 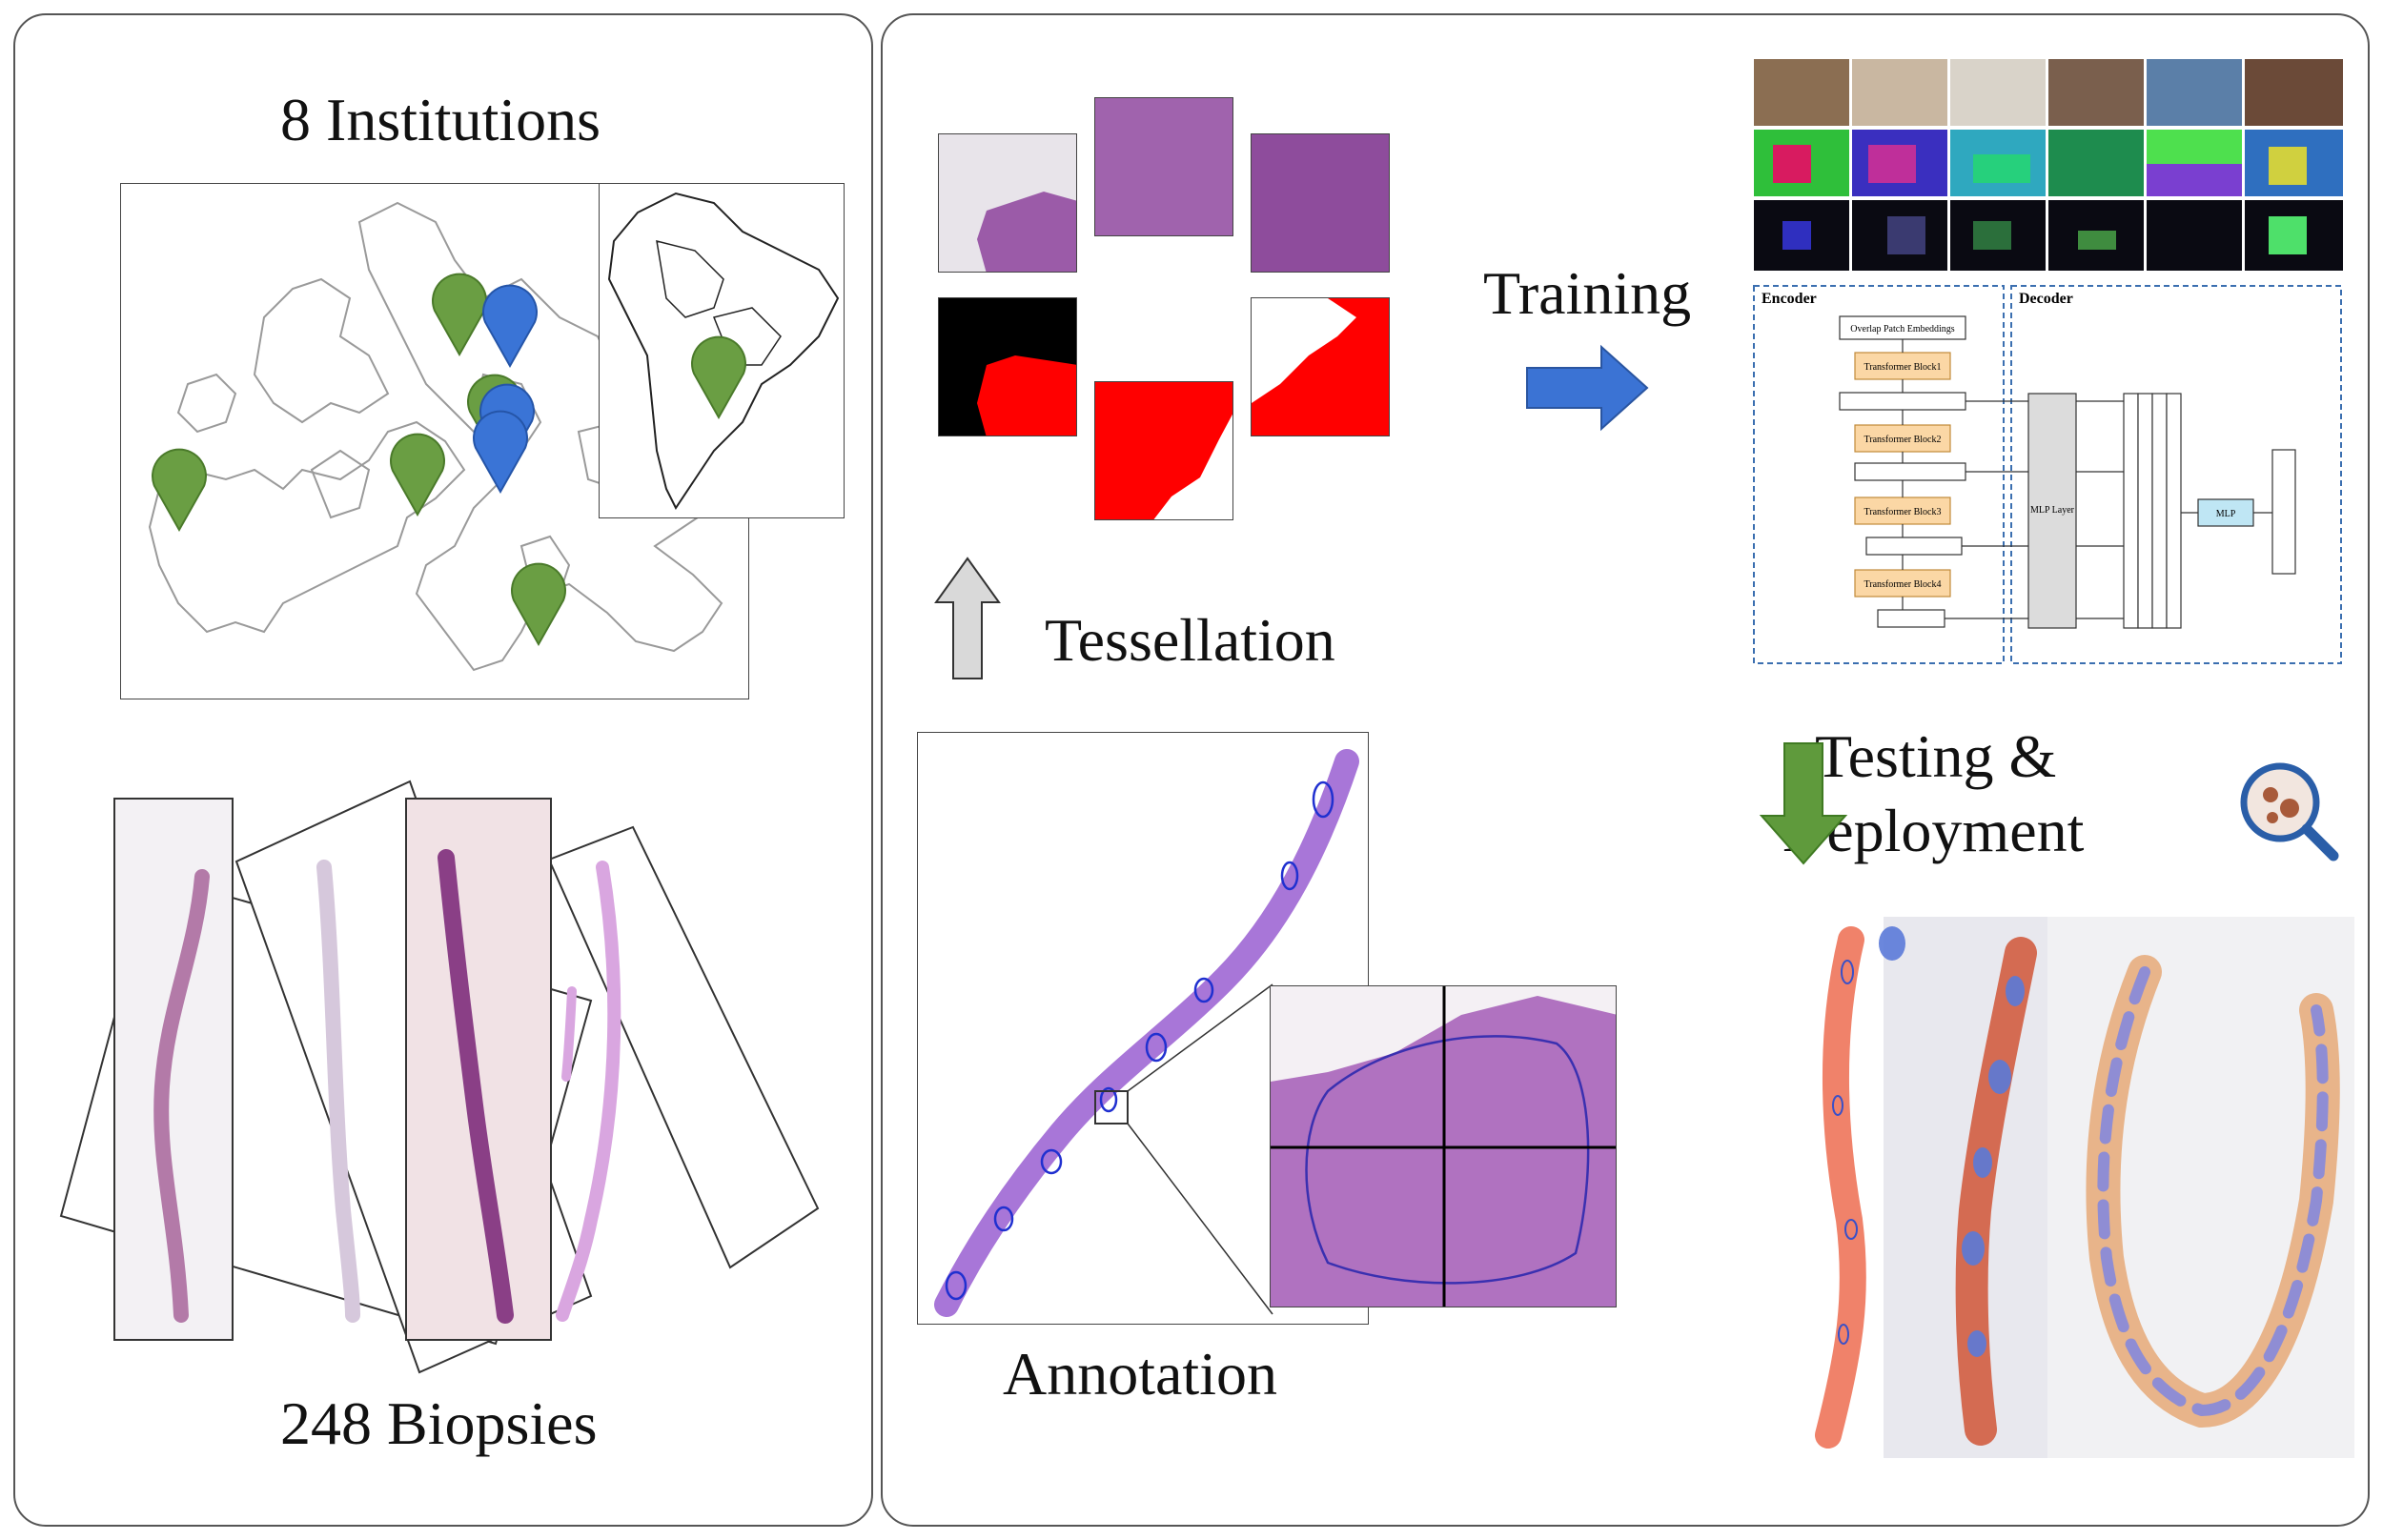 I want to click on svg-text: Transformer Block3, so click(x=1903, y=512).